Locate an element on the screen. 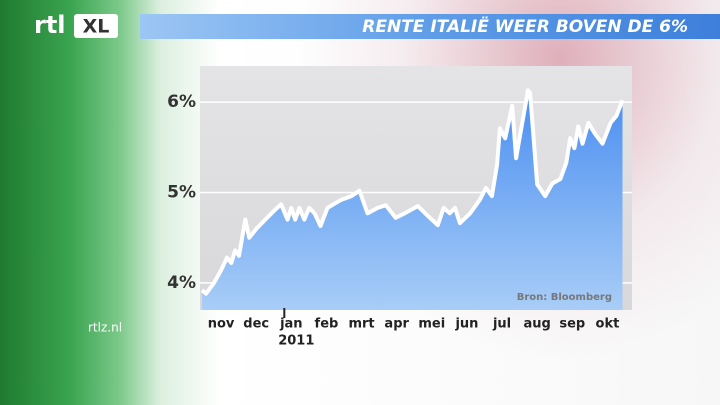  logo: rtl is located at coordinates (50, 25).